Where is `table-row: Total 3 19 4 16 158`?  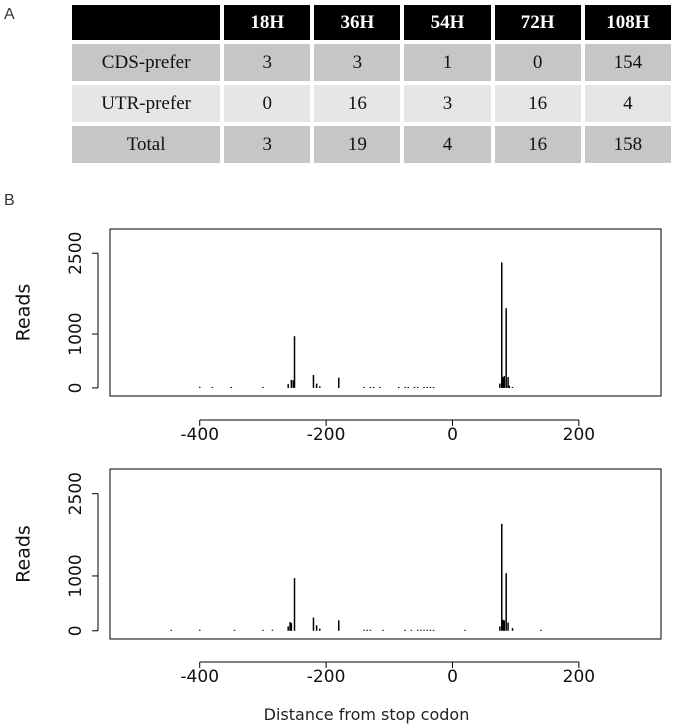 table-row: Total 3 19 4 16 158 is located at coordinates (371, 144).